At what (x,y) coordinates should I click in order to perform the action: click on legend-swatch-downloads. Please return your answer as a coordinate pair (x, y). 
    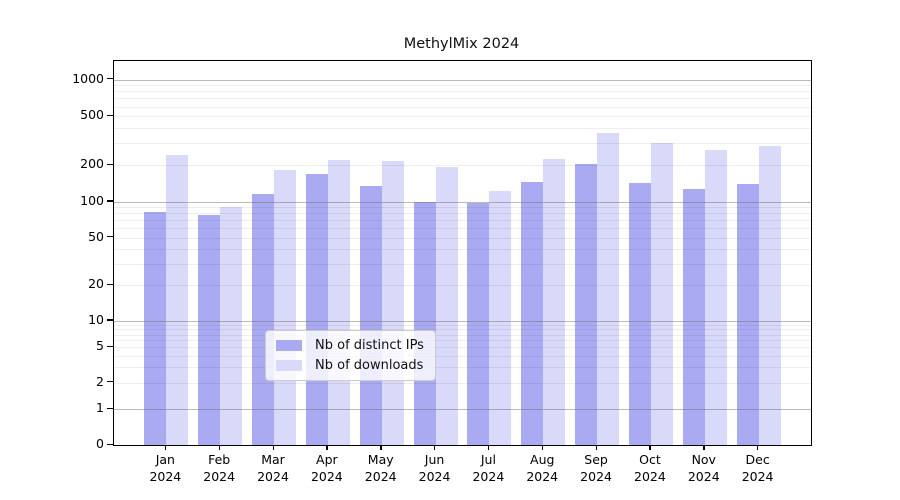
    Looking at the image, I should click on (289, 365).